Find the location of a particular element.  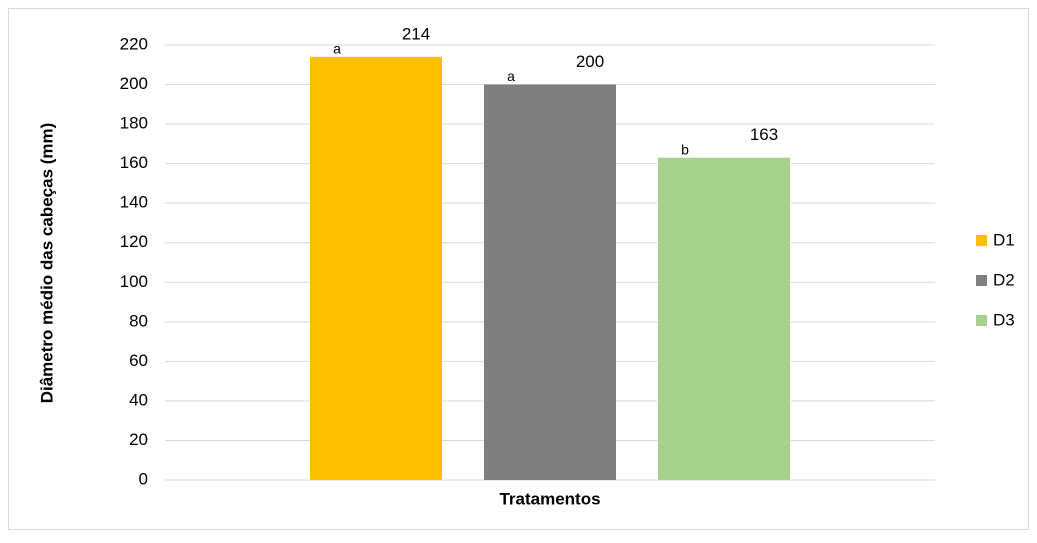

y-axis-label: Diâmetro médio das cabeças (mm) is located at coordinates (46, 263).